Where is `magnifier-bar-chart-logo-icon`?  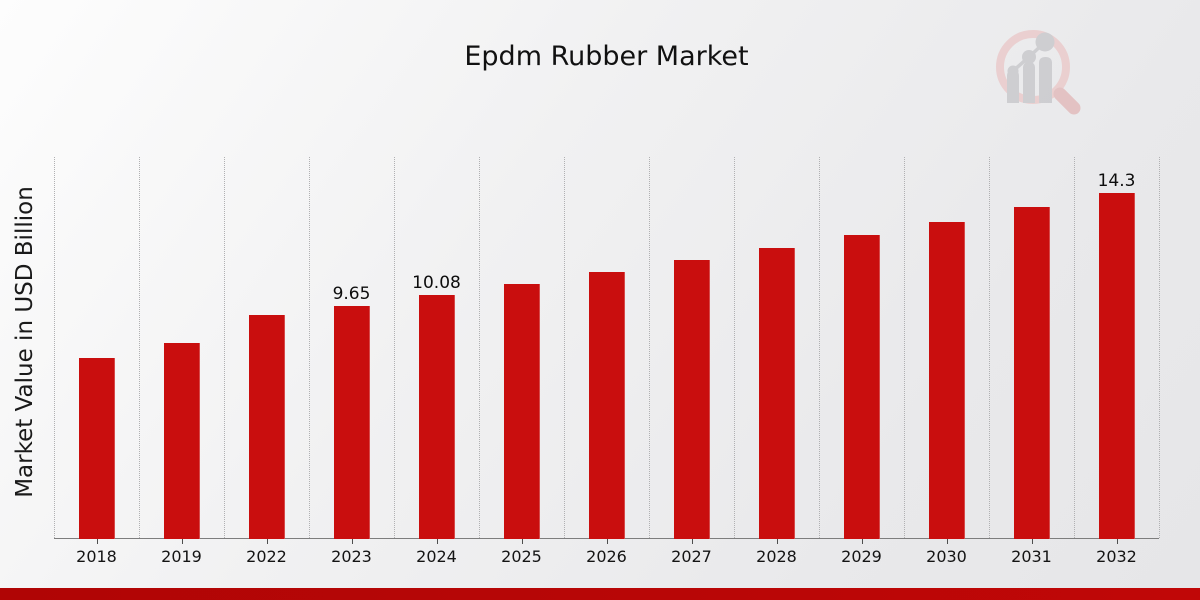
magnifier-bar-chart-logo-icon is located at coordinates (1038, 72).